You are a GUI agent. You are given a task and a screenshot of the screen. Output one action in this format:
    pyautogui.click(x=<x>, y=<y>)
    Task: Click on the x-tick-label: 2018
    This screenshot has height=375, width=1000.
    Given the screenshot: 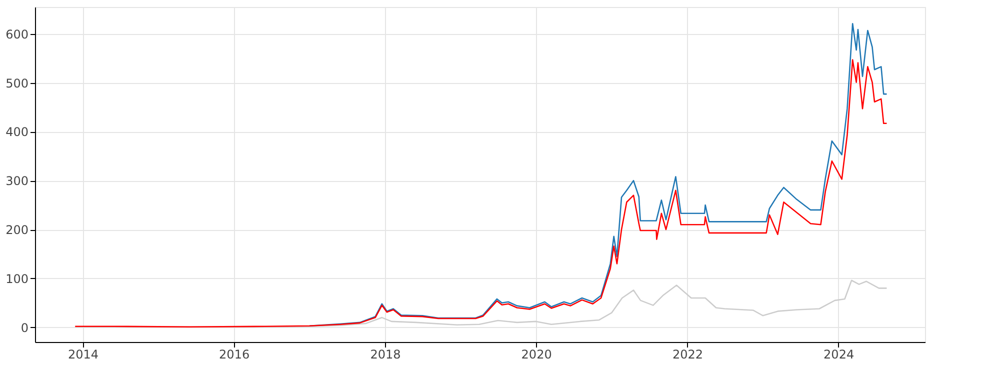 What is the action you would take?
    pyautogui.click(x=385, y=355)
    